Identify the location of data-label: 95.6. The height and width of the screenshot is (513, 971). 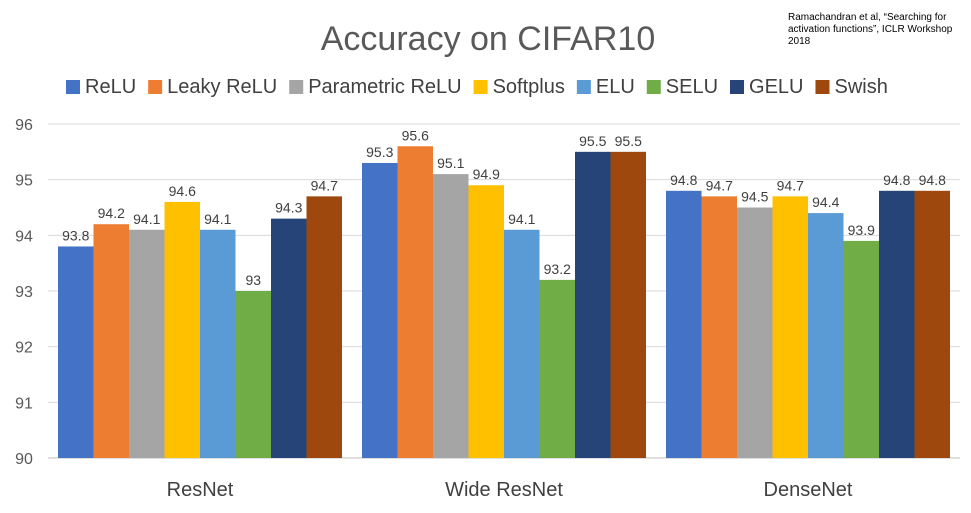
(415, 135).